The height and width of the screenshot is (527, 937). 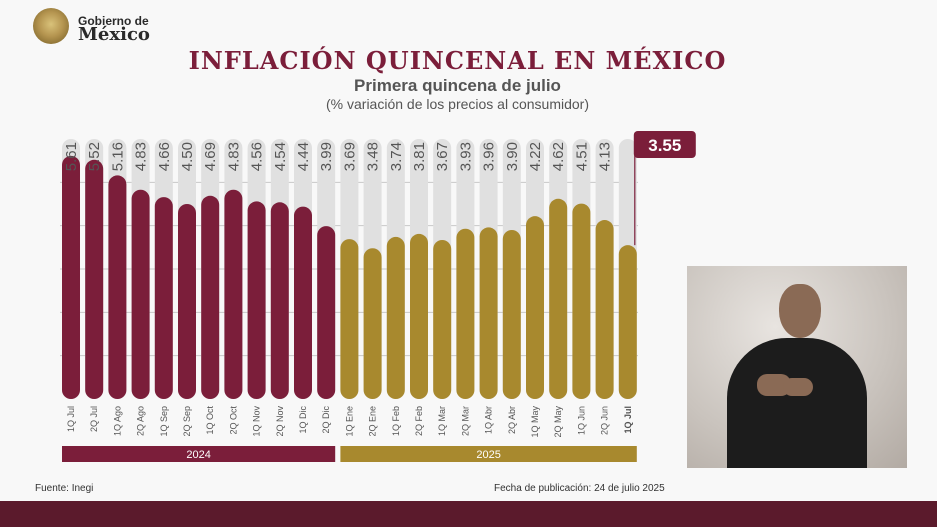 I want to click on footer-bar, so click(x=468, y=514).